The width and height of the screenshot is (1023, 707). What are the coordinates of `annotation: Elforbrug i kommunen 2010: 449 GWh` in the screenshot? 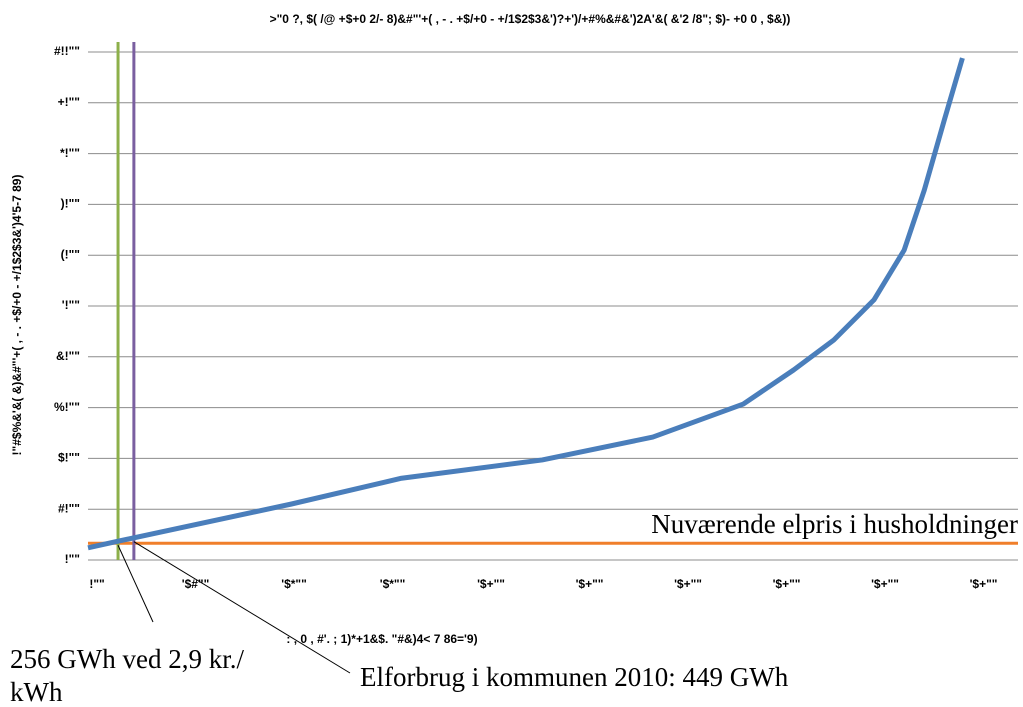 It's located at (574, 677).